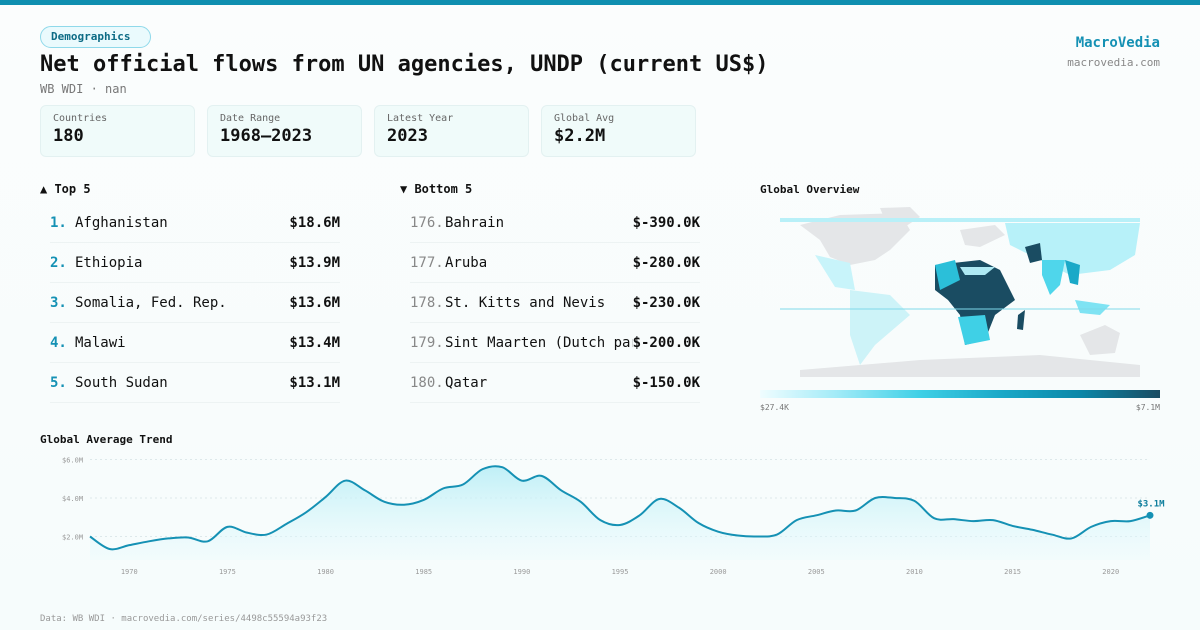  What do you see at coordinates (974, 330) in the screenshot?
I see `southern-africa` at bounding box center [974, 330].